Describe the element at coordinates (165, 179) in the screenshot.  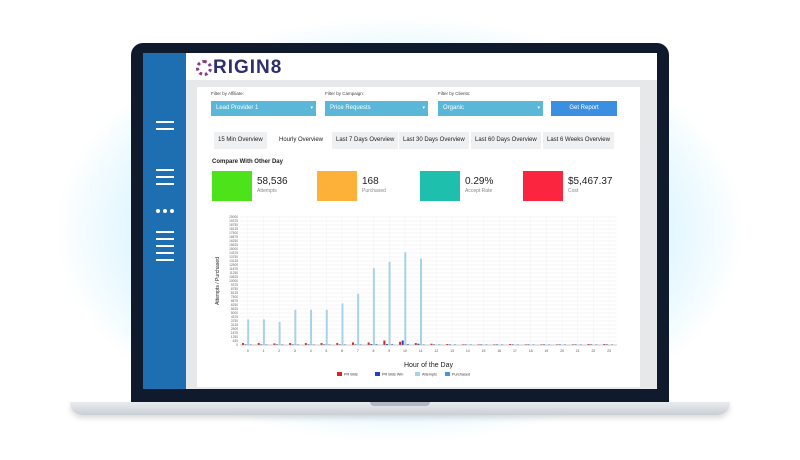
I see `list-icon` at that location.